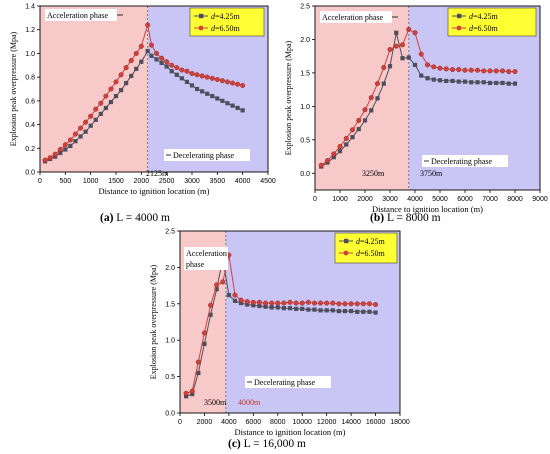  What do you see at coordinates (540, 199) in the screenshot?
I see `panel-b-xtick-label: 9000` at bounding box center [540, 199].